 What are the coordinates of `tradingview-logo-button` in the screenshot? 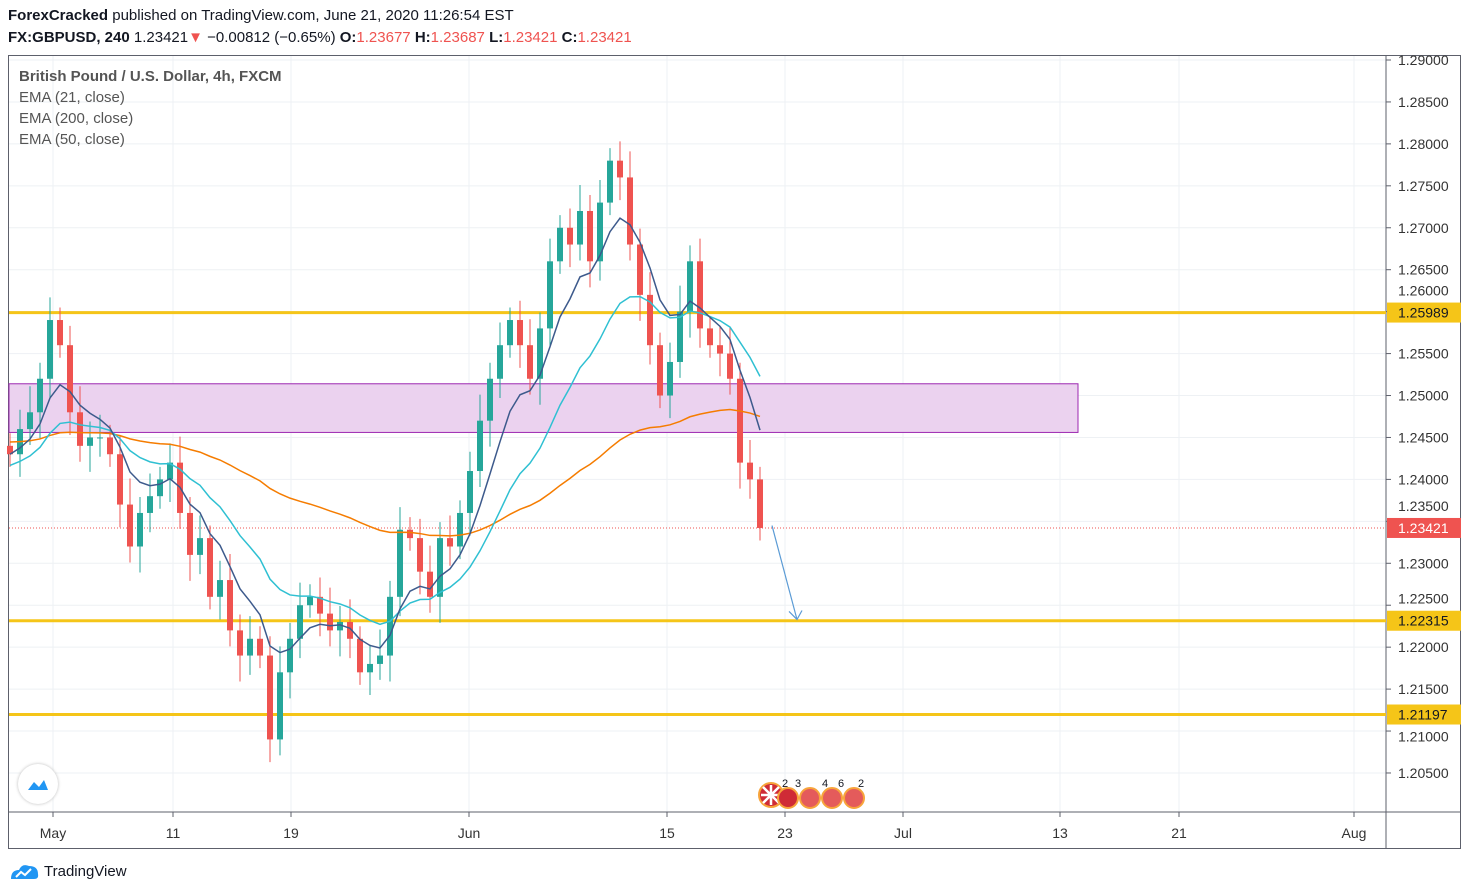 It's located at (38, 784).